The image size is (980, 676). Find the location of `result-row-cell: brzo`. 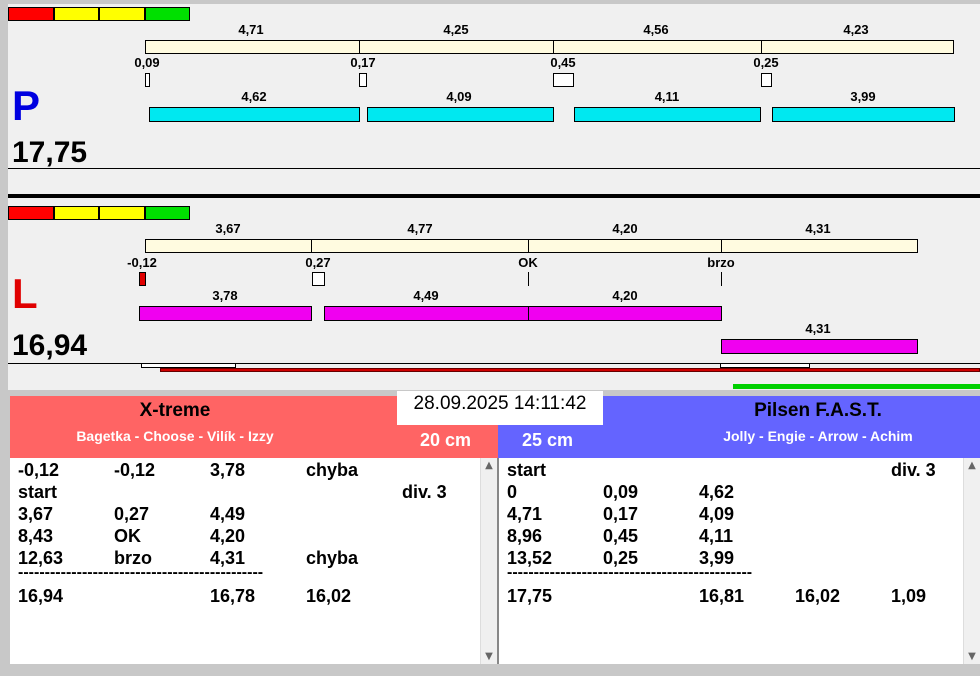

result-row-cell: brzo is located at coordinates (133, 558).